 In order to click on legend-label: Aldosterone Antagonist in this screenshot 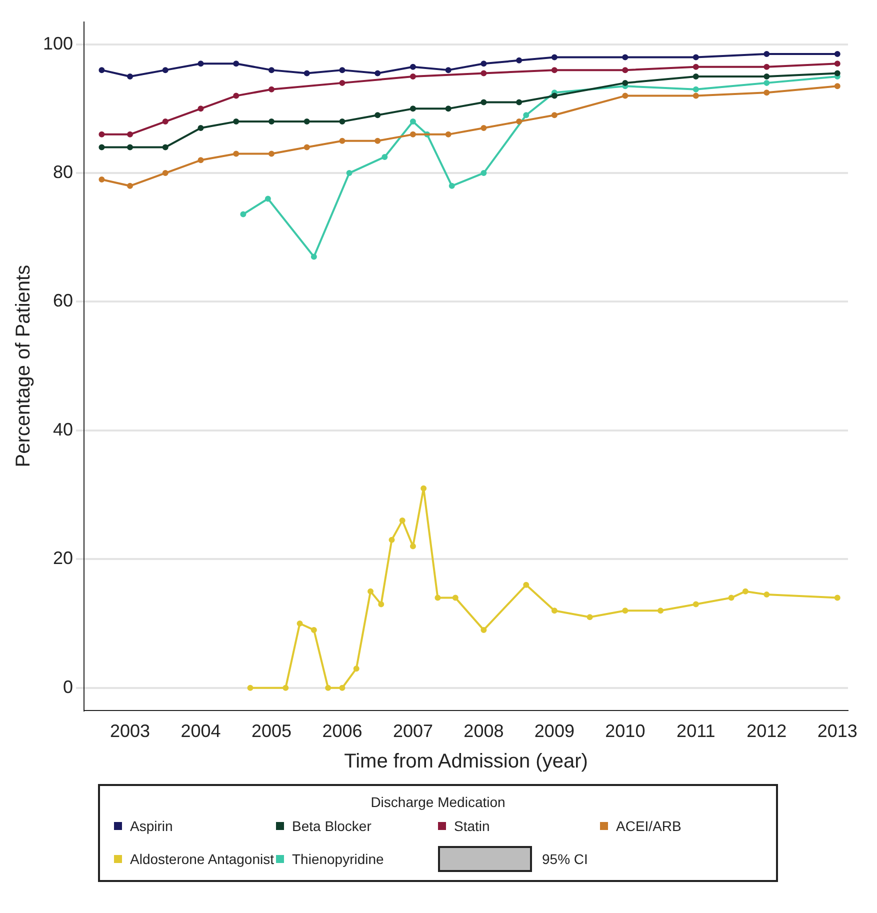, I will do `click(202, 859)`.